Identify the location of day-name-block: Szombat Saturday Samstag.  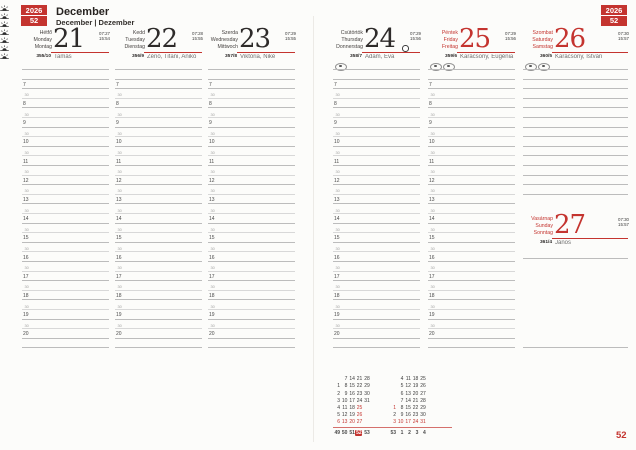
(538, 40).